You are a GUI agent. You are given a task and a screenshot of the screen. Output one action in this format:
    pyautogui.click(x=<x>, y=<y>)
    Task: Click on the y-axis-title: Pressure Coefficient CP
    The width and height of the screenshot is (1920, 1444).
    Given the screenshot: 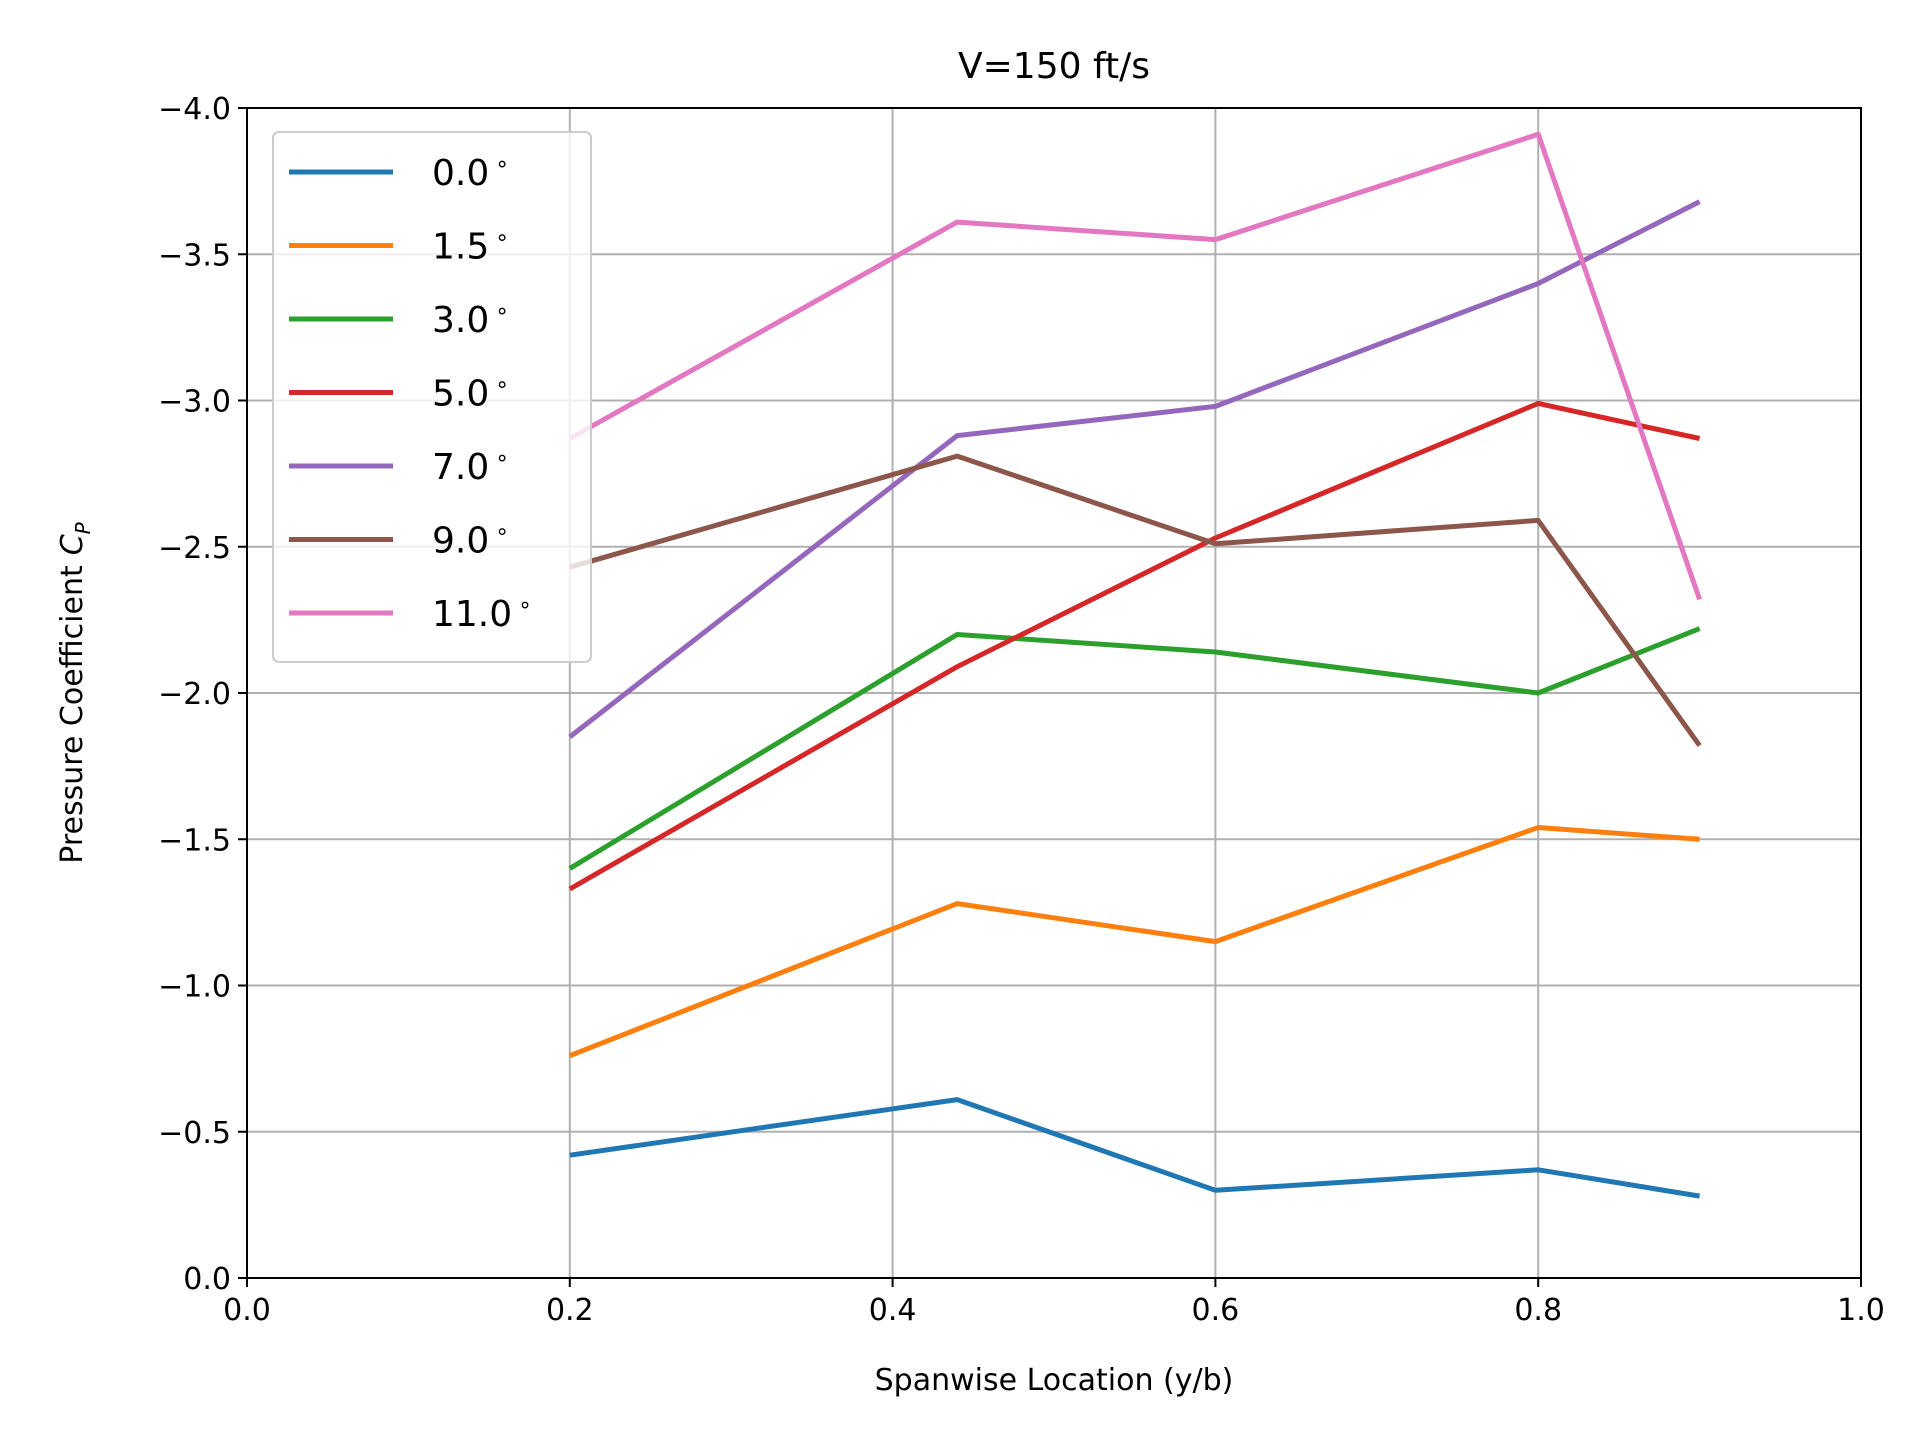 What is the action you would take?
    pyautogui.click(x=75, y=692)
    